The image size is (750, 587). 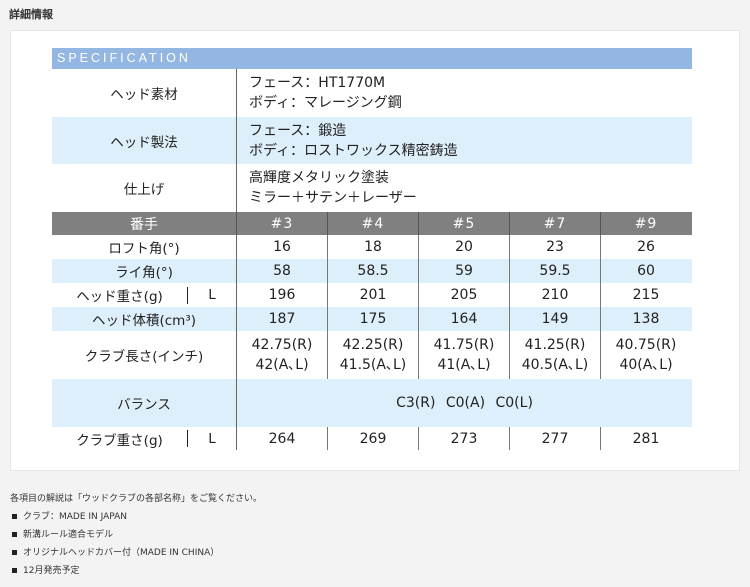 I want to click on row-label: ライ角(°), so click(x=144, y=271).